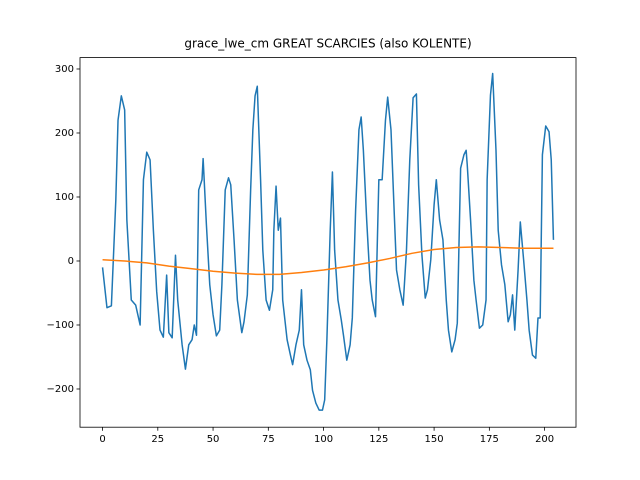 The width and height of the screenshot is (640, 480). What do you see at coordinates (60, 389) in the screenshot?
I see `y-tick-label: −200` at bounding box center [60, 389].